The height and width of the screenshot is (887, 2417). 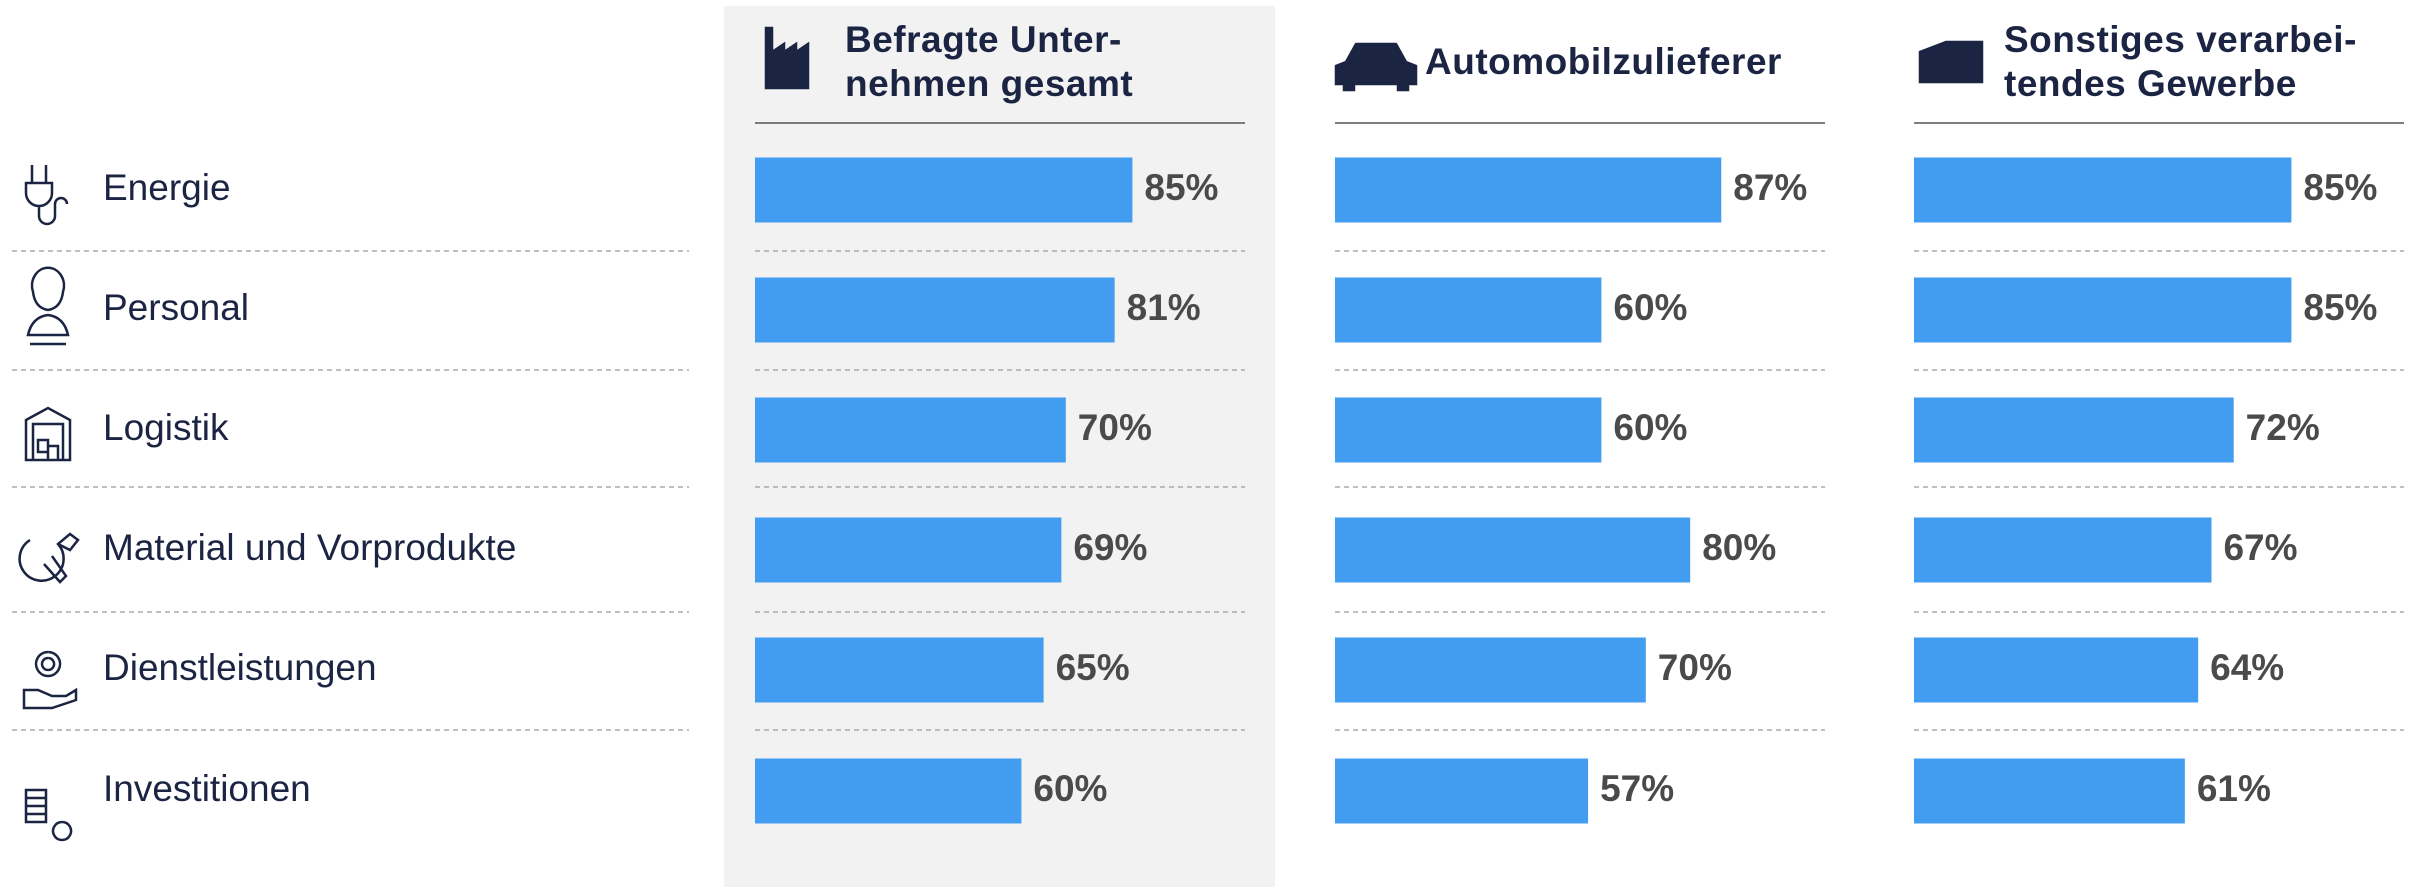 What do you see at coordinates (1770, 187) in the screenshot?
I see `value-label: 87%` at bounding box center [1770, 187].